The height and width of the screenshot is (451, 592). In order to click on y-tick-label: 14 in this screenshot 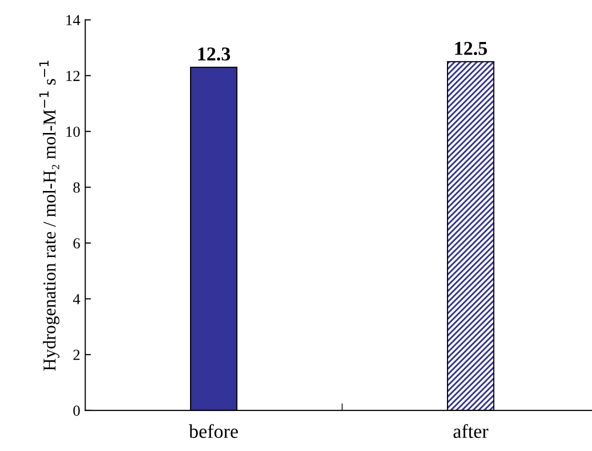, I will do `click(73, 20)`.